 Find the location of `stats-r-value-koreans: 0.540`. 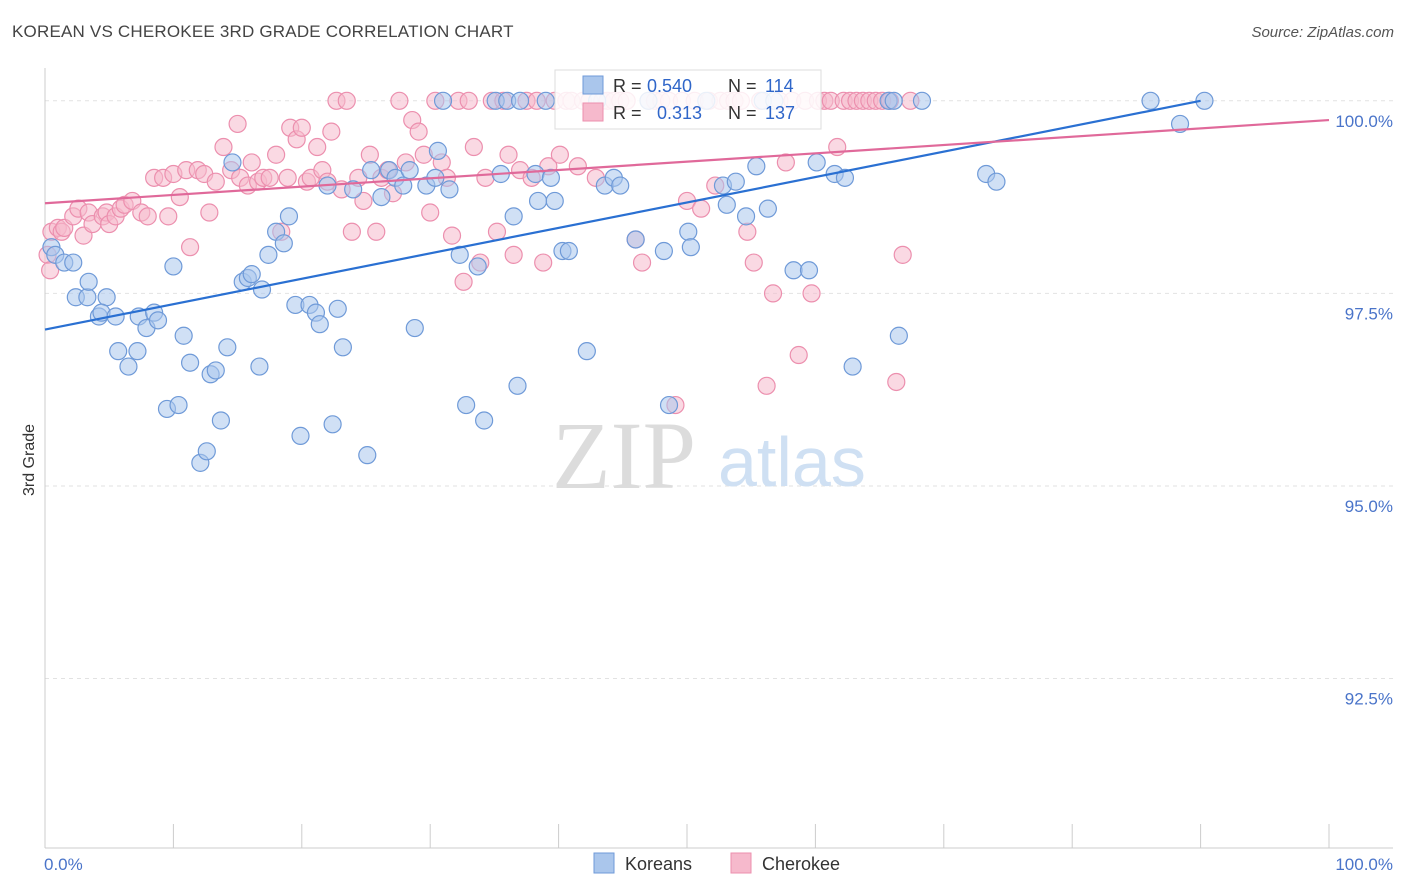

stats-r-value-koreans: 0.540 is located at coordinates (669, 86).